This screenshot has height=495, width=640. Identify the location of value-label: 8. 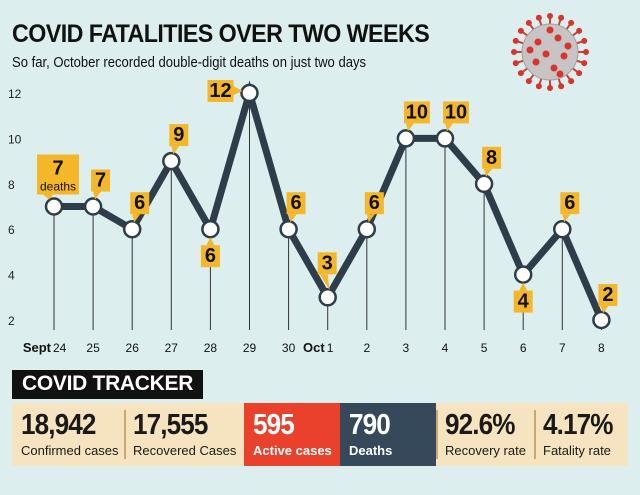
(492, 161).